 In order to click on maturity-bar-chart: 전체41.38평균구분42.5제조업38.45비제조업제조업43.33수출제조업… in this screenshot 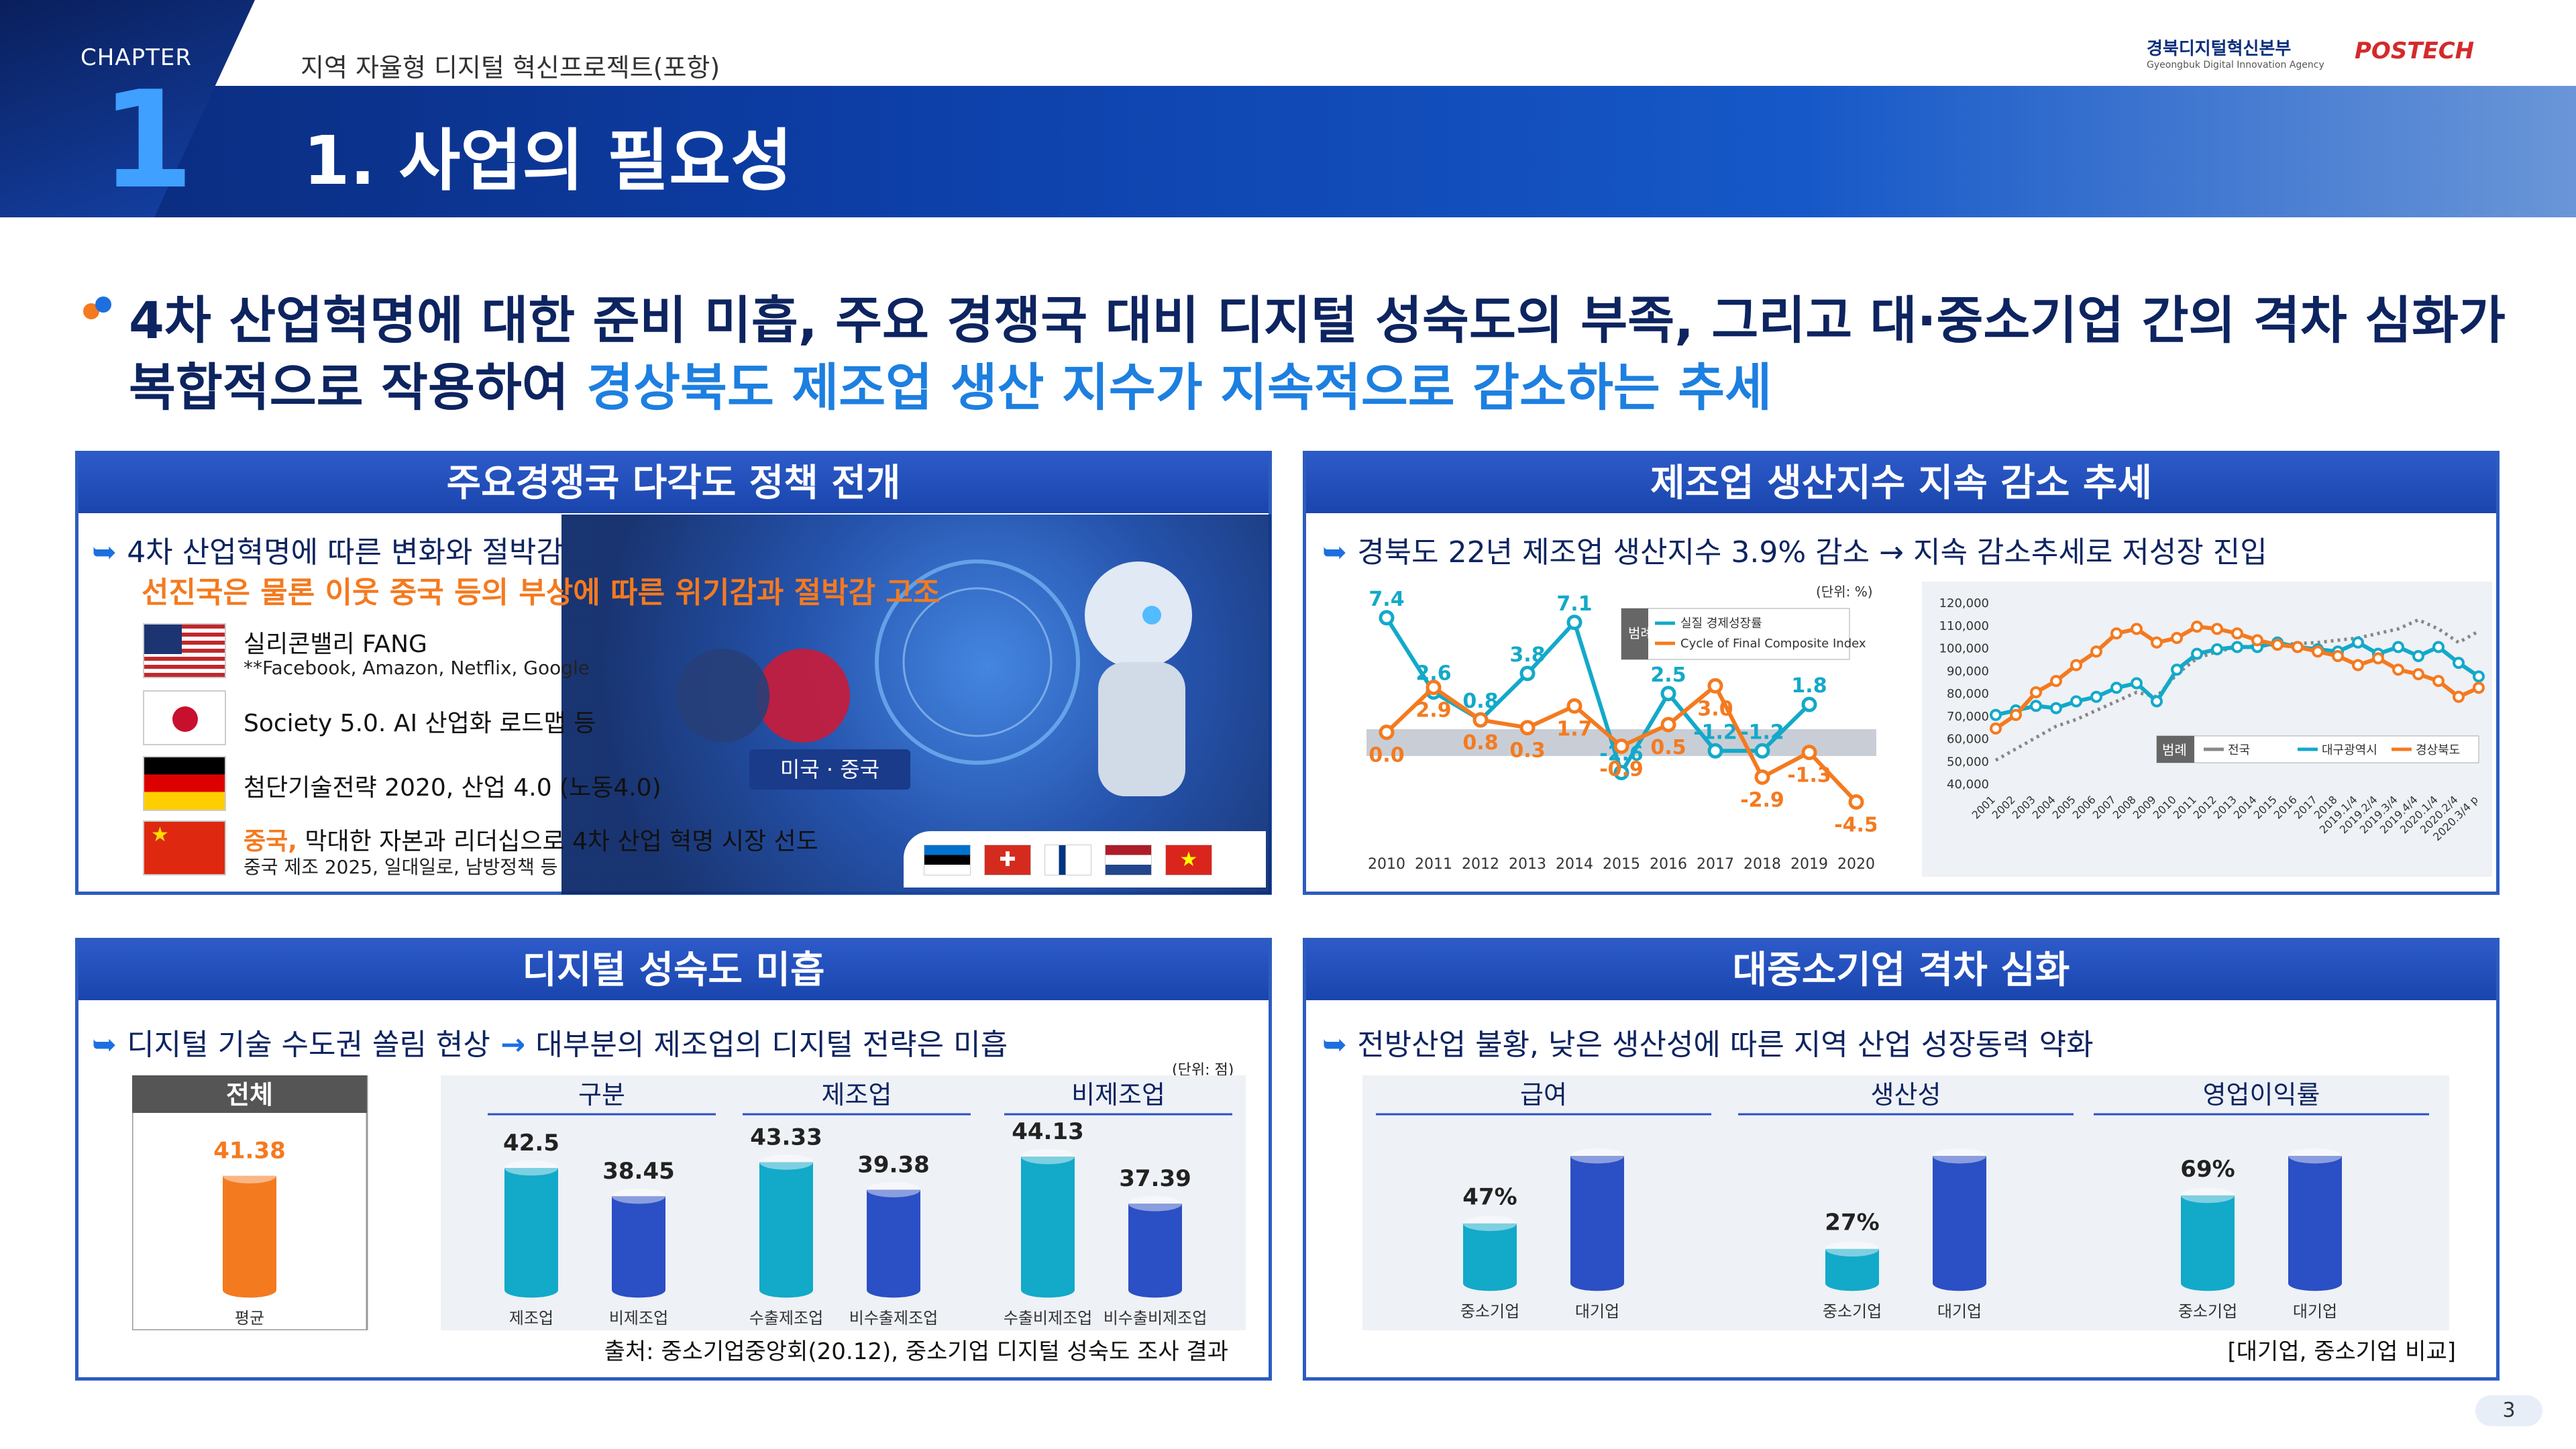, I will do `click(689, 1202)`.